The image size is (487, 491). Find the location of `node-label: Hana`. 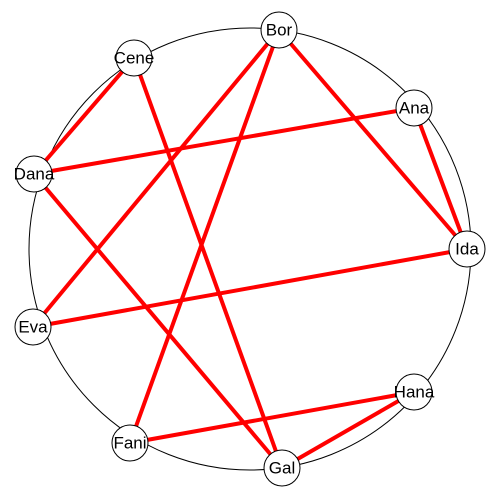

node-label: Hana is located at coordinates (414, 391).